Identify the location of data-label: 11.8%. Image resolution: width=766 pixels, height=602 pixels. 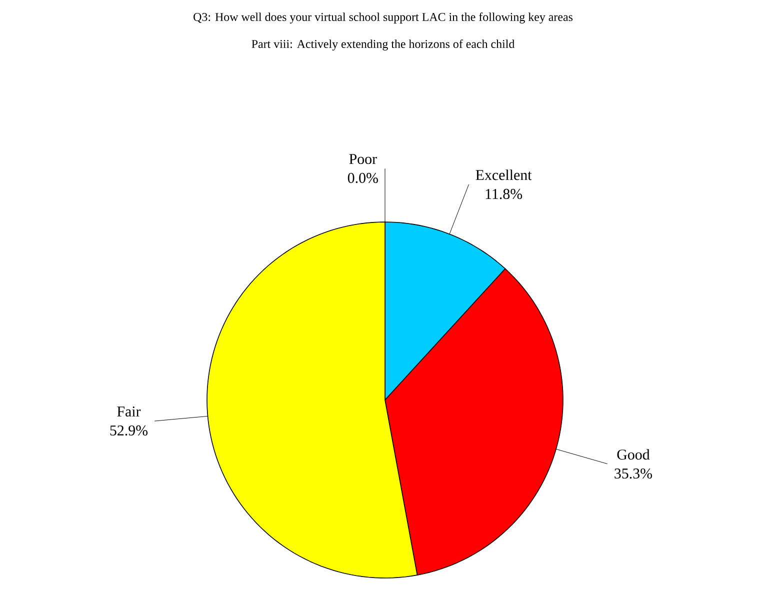
(504, 194).